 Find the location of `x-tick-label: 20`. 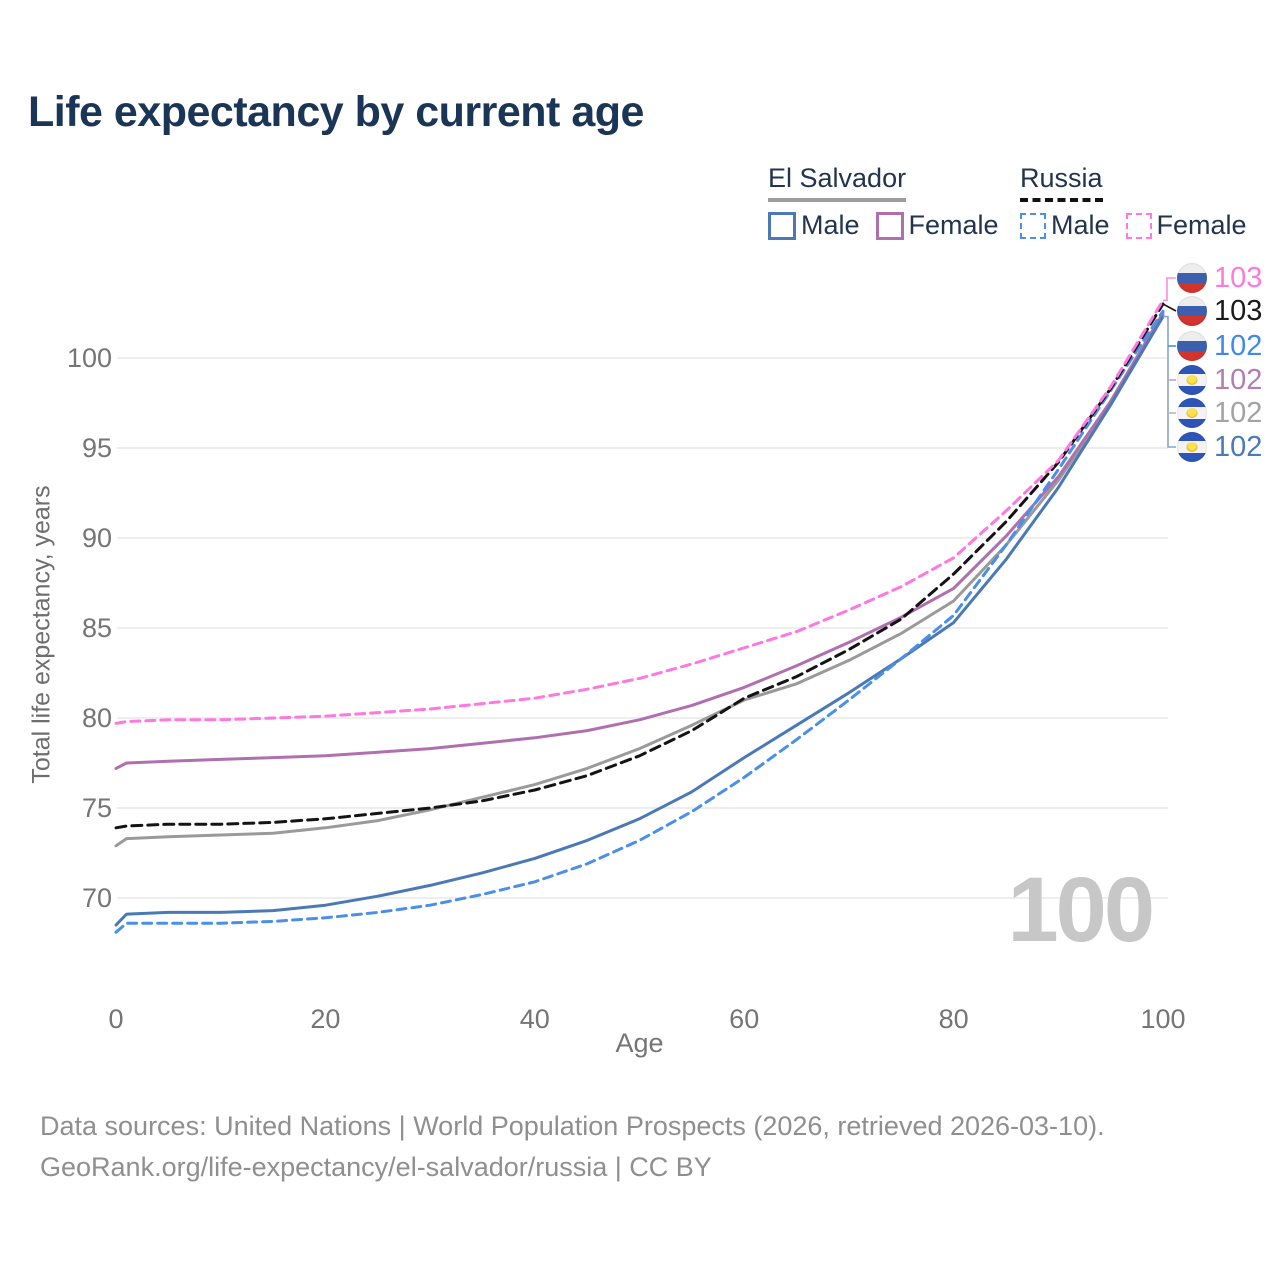

x-tick-label: 20 is located at coordinates (325, 1019).